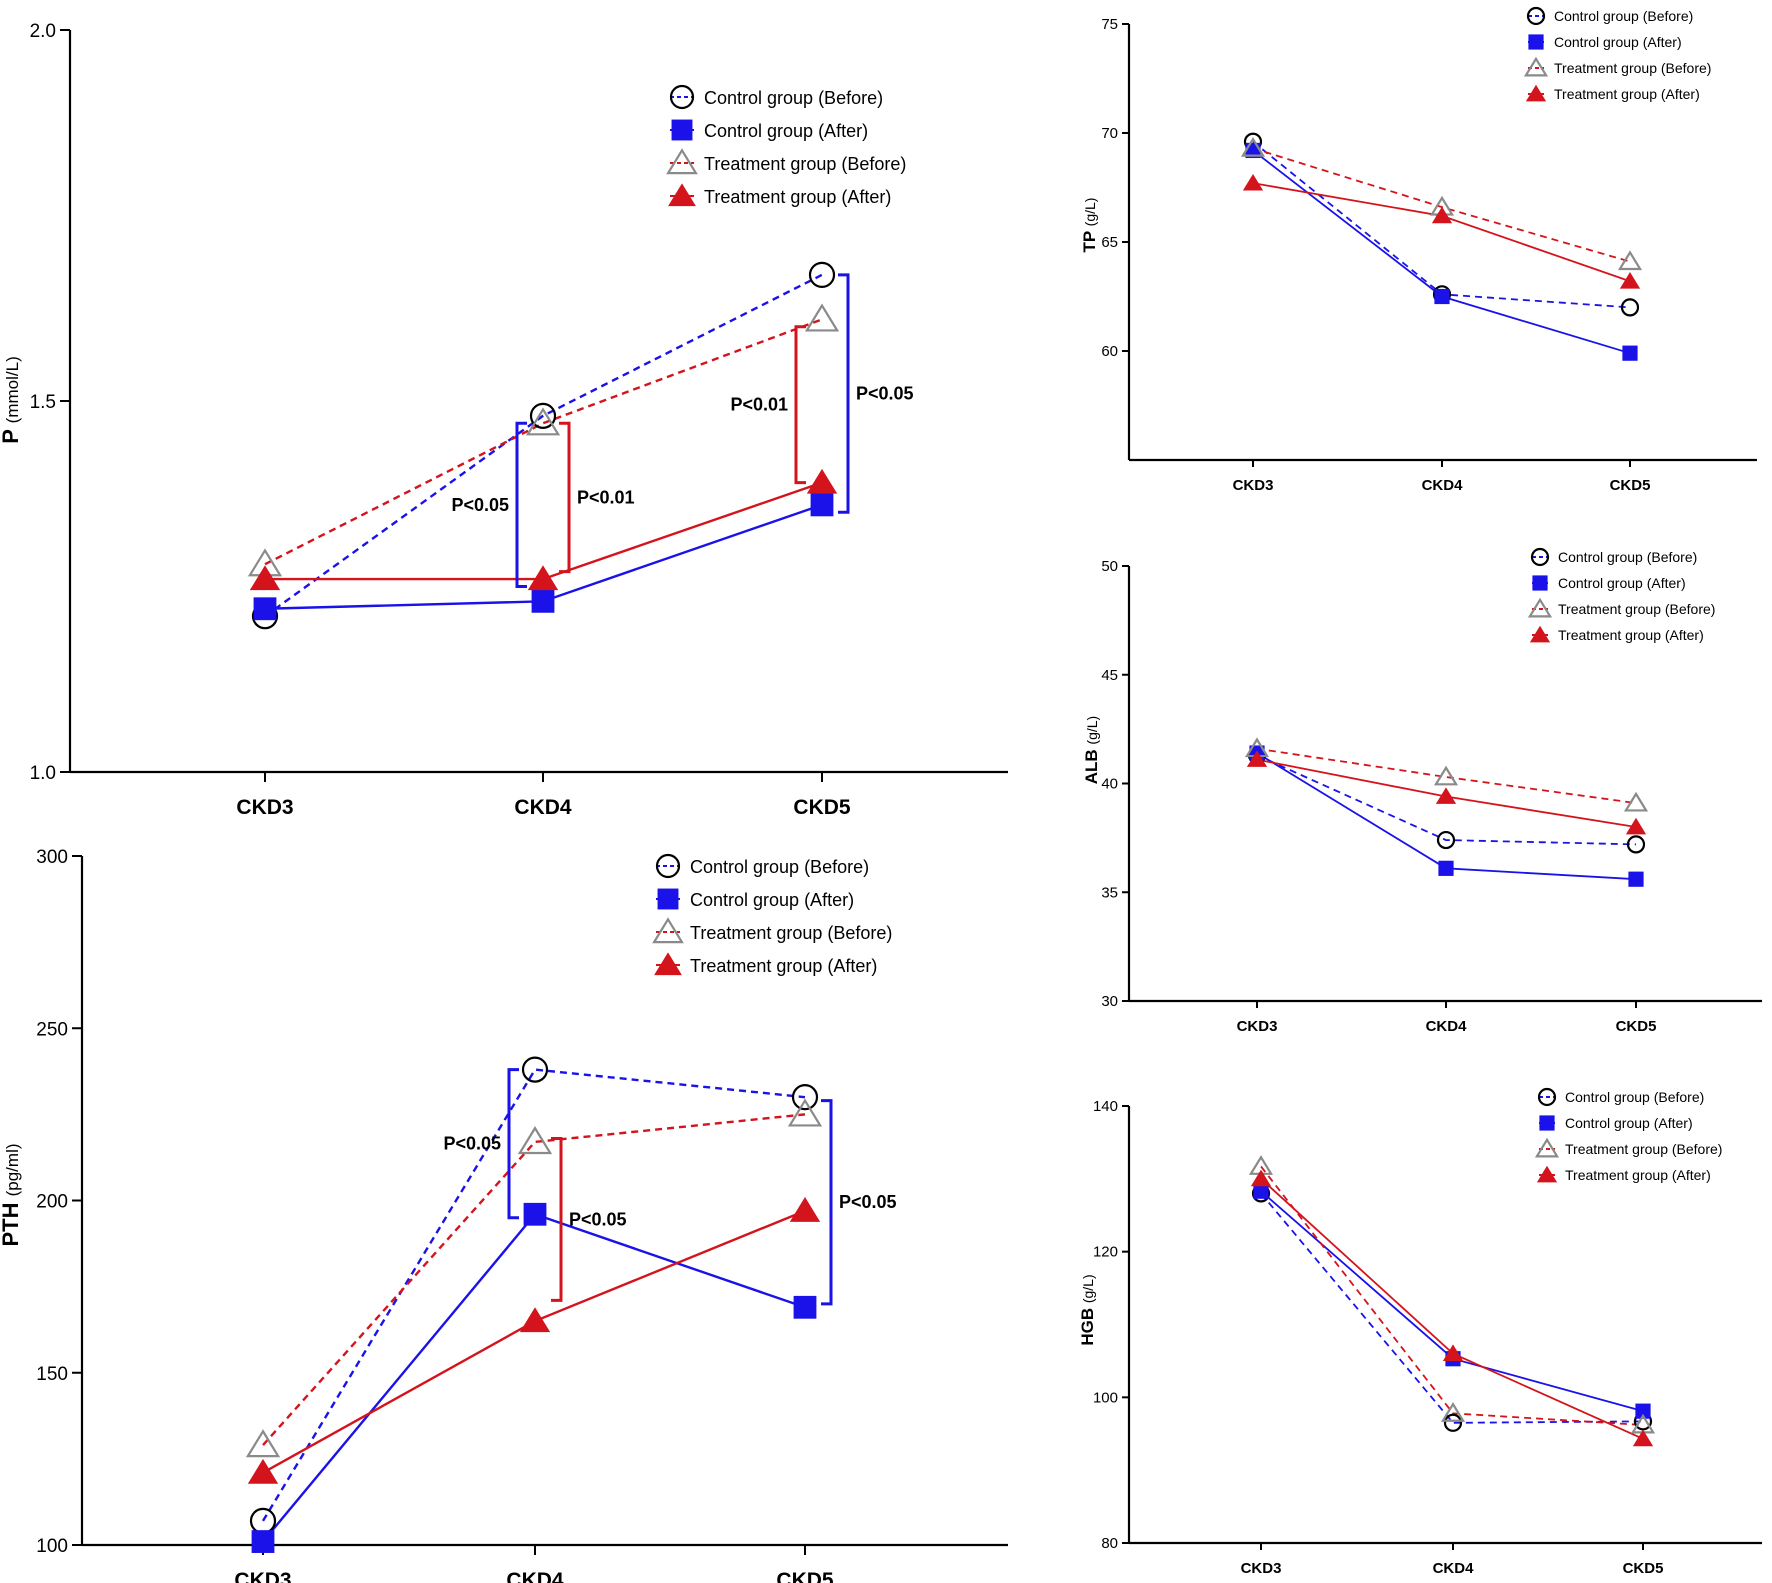  I want to click on y-axis-label: TP (g/L), so click(1089, 225).